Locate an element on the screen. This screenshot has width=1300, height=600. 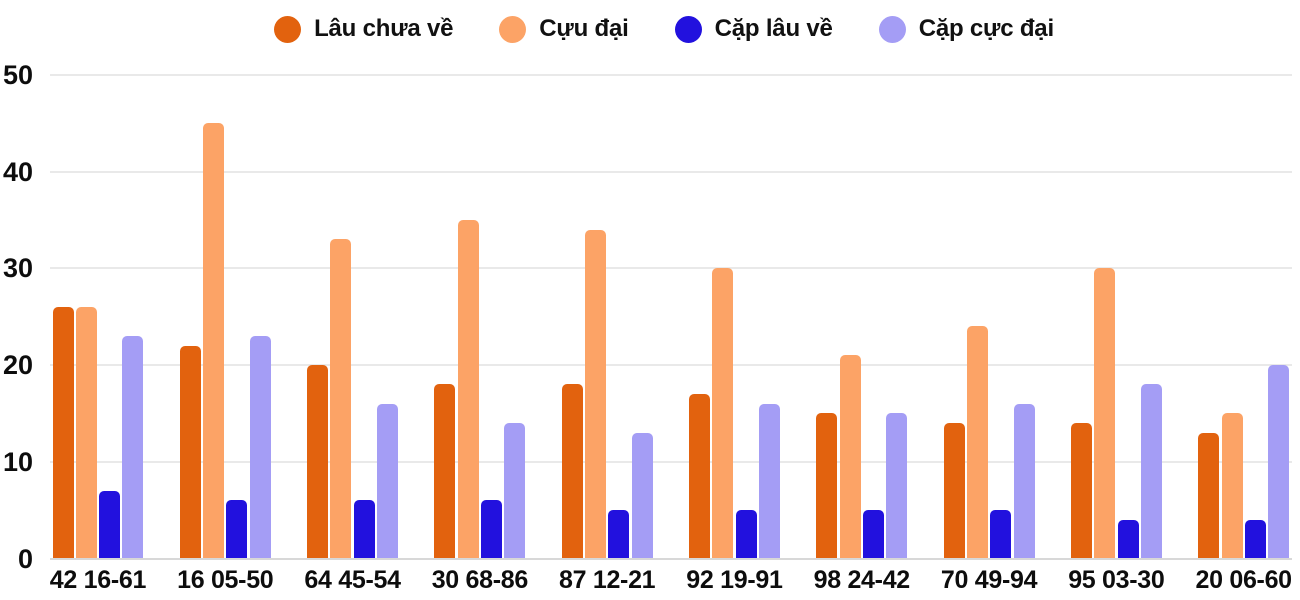
bar-group3-series2 is located at coordinates (341, 399).